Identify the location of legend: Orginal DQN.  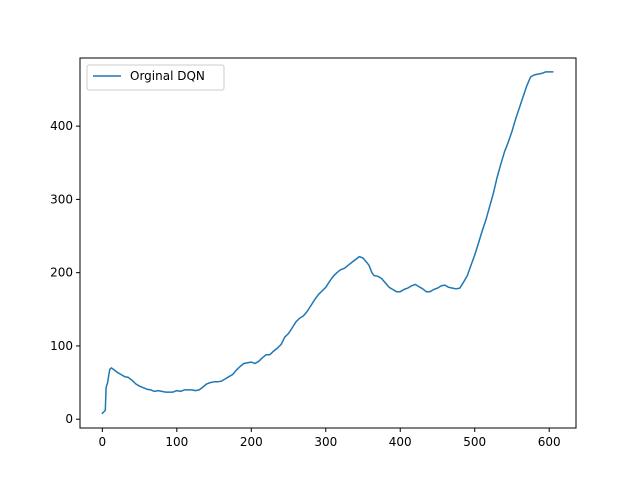
(155, 77).